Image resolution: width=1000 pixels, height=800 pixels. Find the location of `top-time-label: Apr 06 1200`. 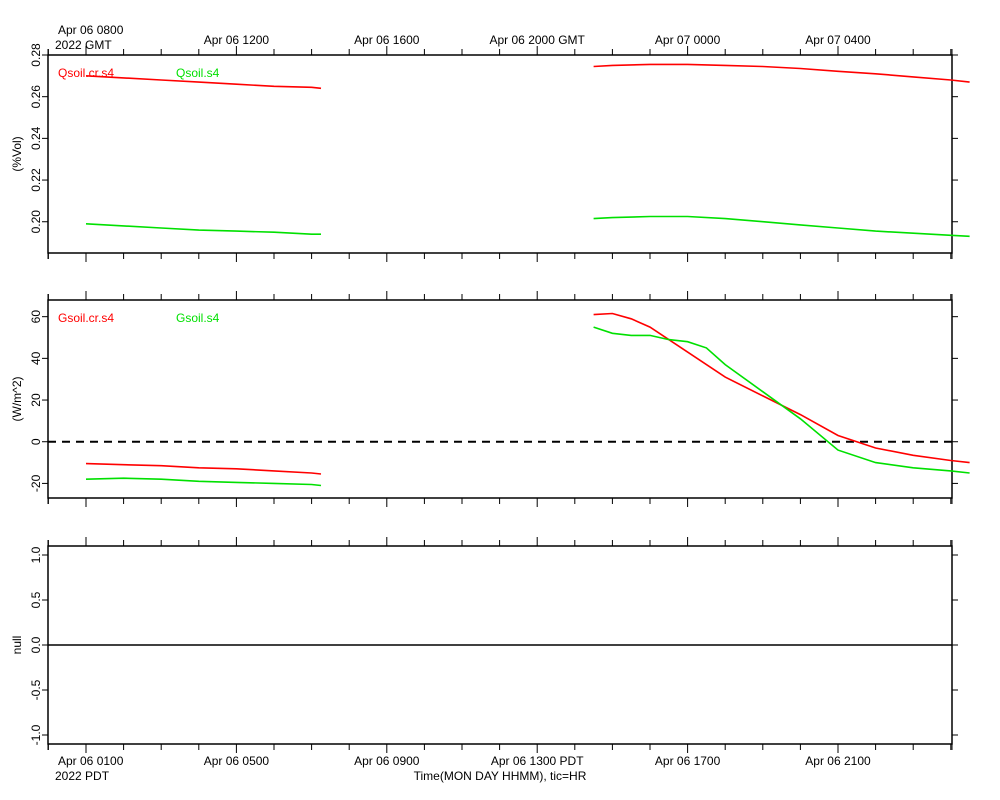

top-time-label: Apr 06 1200 is located at coordinates (237, 40).